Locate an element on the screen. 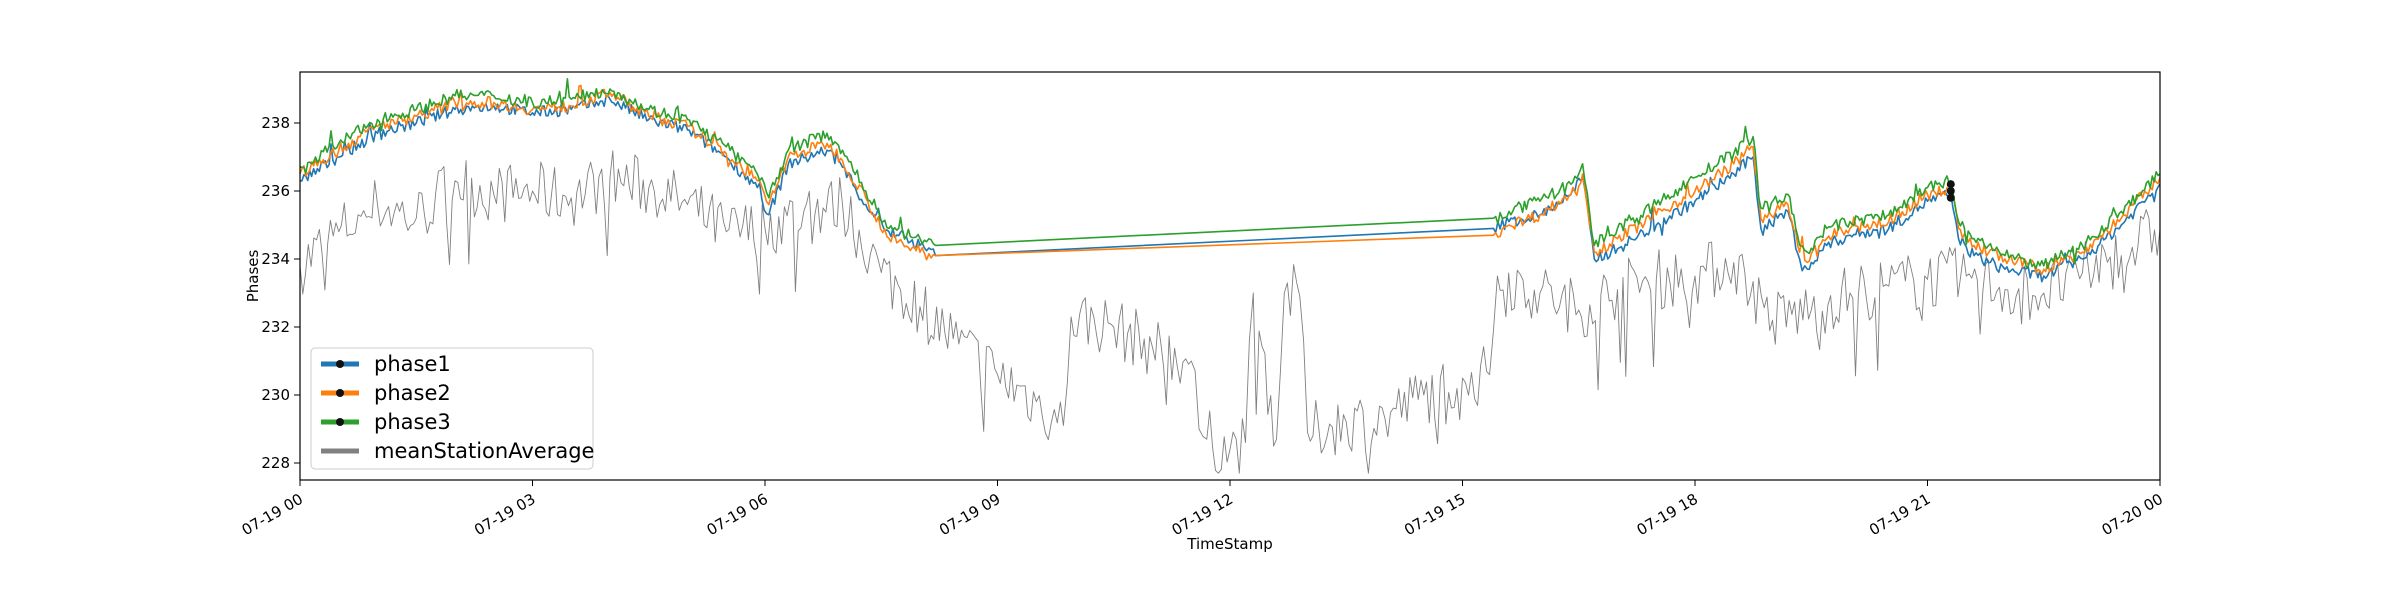  x-tick-label: 07-19 21 is located at coordinates (1899, 514).